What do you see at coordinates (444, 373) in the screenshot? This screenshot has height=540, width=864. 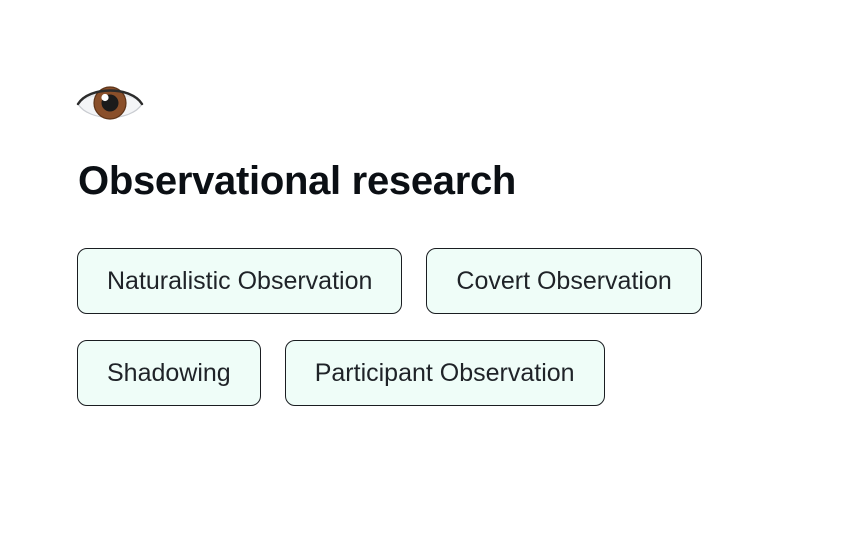 I see `chip-participant-observation: Participant Observation` at bounding box center [444, 373].